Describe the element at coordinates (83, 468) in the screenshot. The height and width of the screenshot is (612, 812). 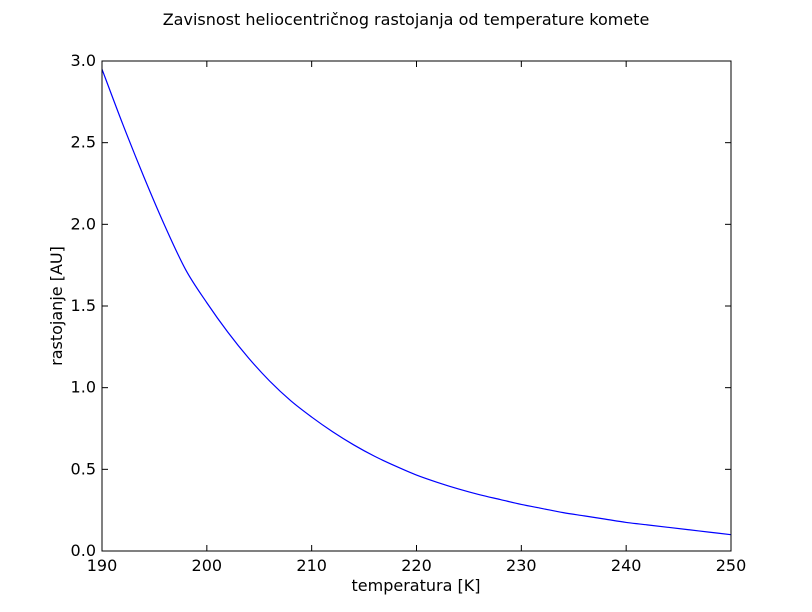
I see `y-tick-label: 0.5` at that location.